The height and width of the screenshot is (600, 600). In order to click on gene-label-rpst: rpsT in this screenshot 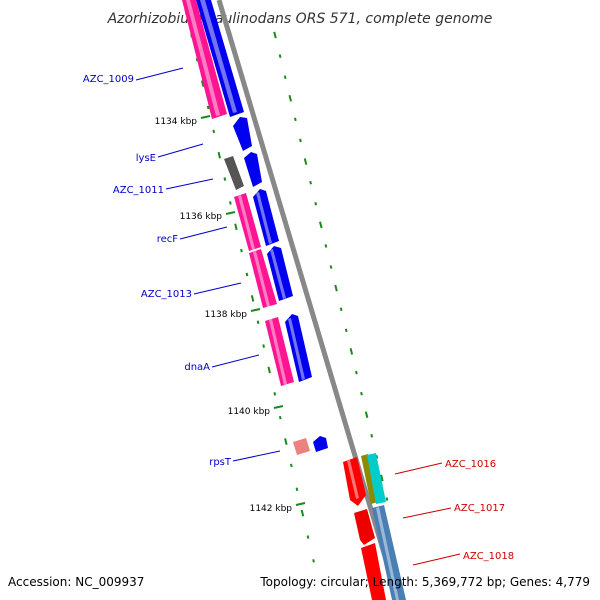, I will do `click(220, 462)`.